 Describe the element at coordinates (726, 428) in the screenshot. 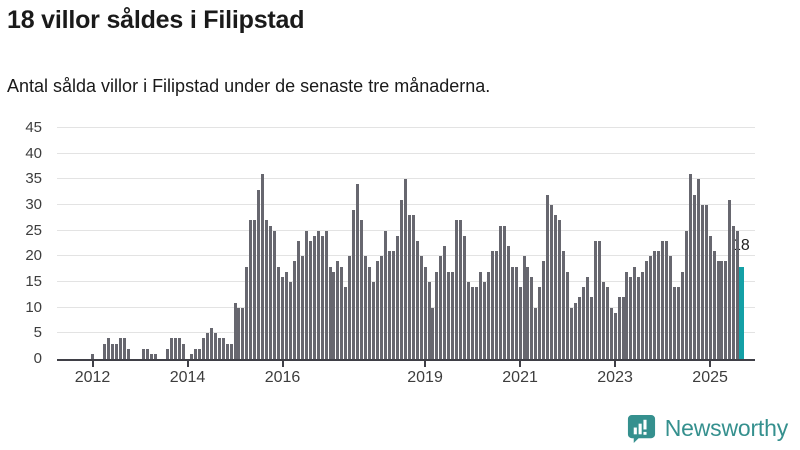

I see `newsworthy-wordmark: Newsworthy` at that location.